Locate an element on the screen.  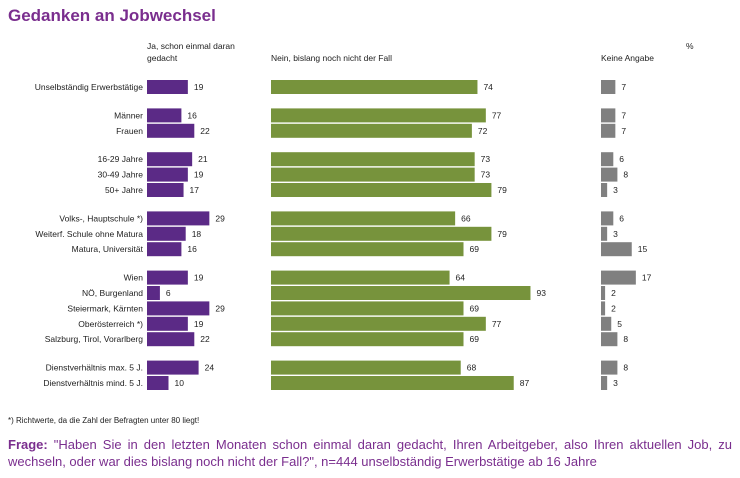
category-label: Matura, Universität is located at coordinates (108, 249).